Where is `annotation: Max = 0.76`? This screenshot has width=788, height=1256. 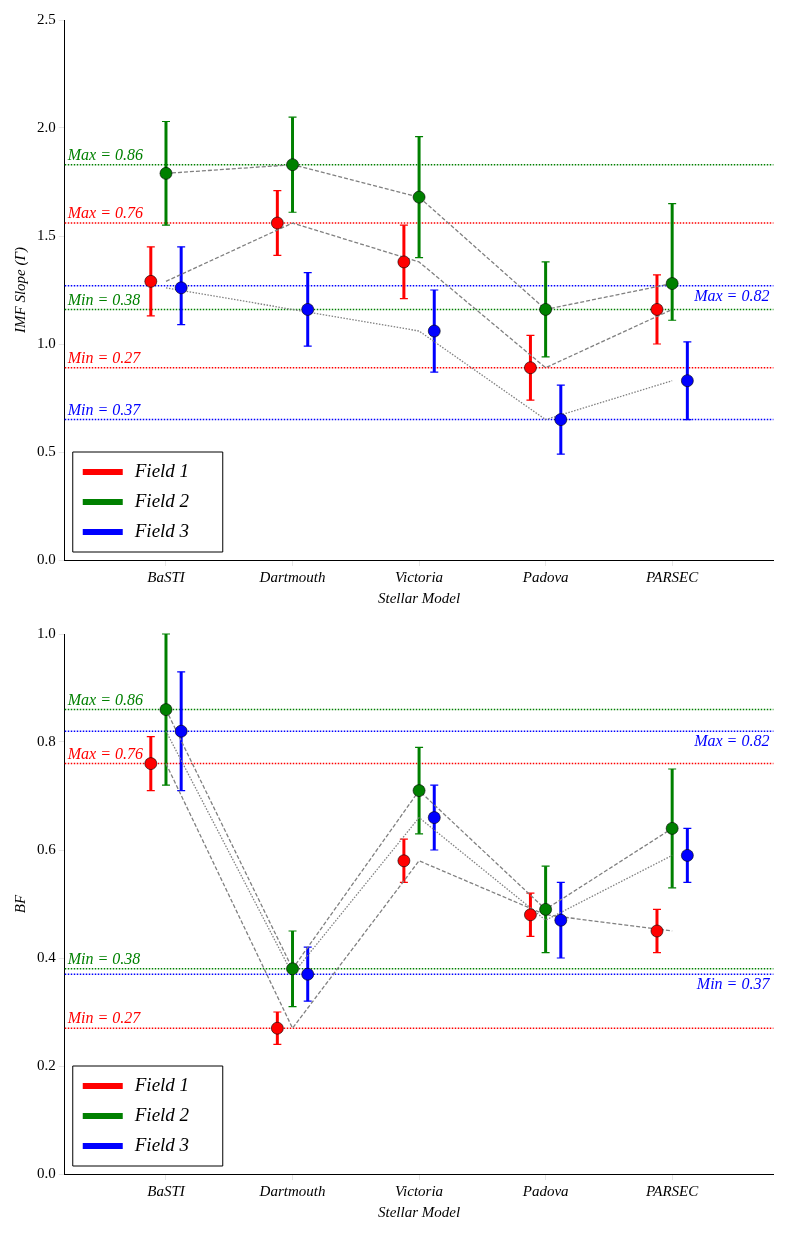 annotation: Max = 0.76 is located at coordinates (104, 213).